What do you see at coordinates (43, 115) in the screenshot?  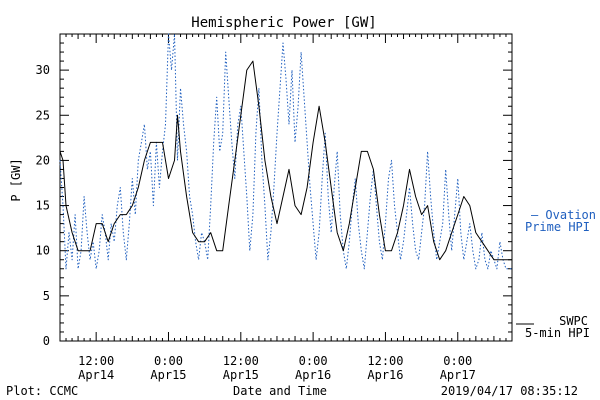 I see `y-tick-label: 25` at bounding box center [43, 115].